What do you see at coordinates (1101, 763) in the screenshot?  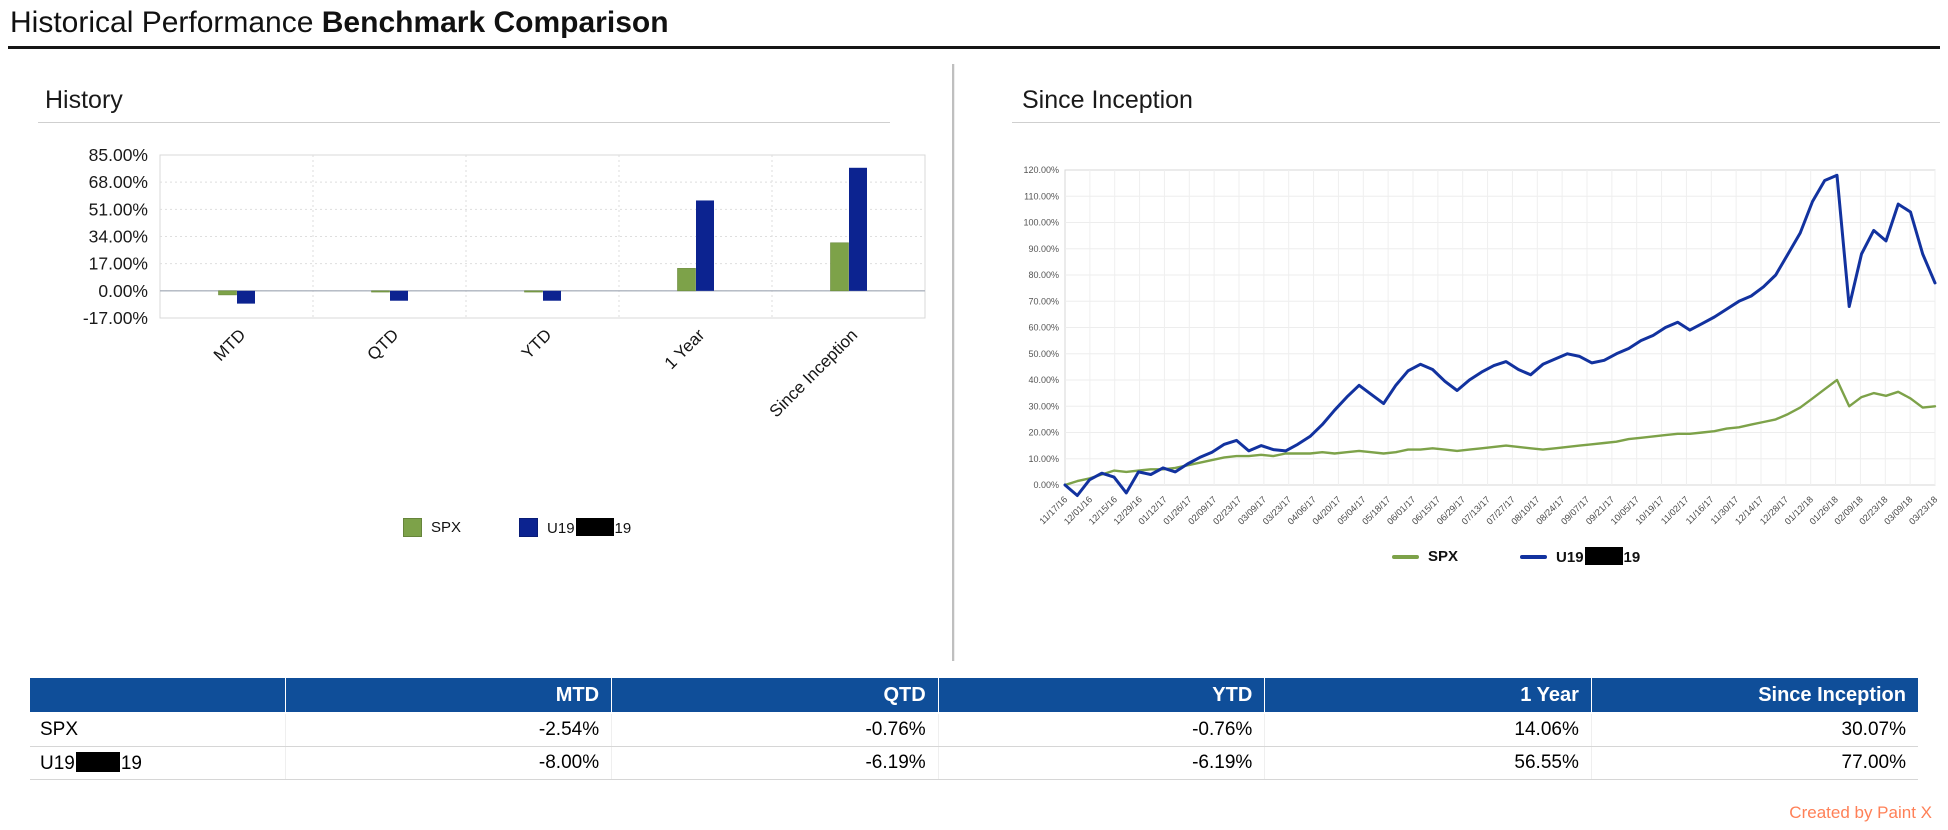 I see `benchmark-ytd-value: -6.19%` at bounding box center [1101, 763].